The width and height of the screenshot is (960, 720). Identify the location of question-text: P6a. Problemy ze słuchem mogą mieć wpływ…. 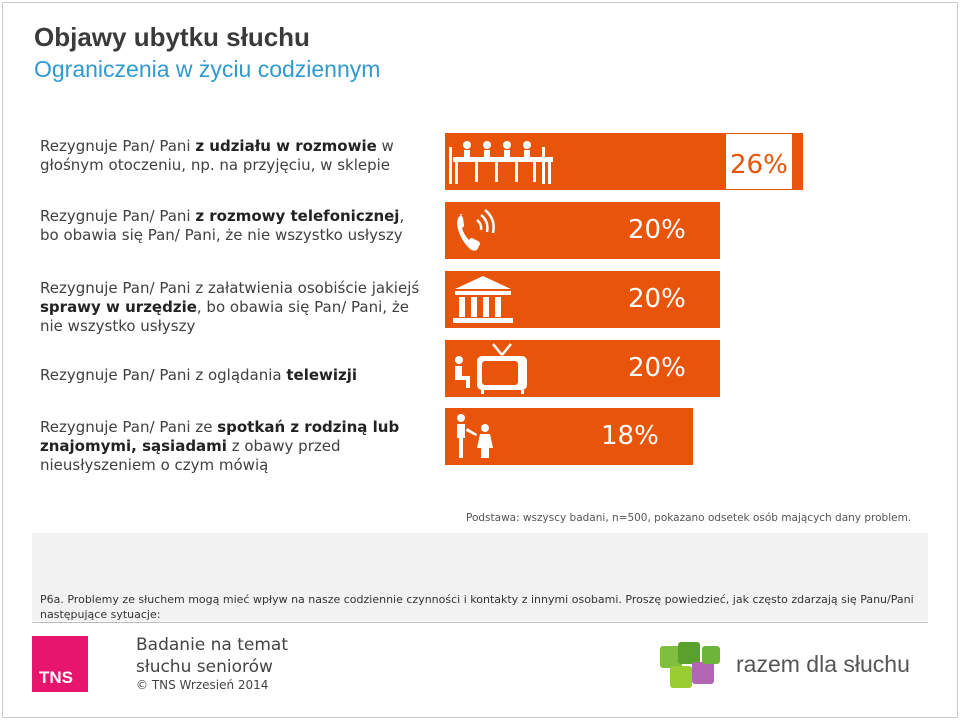
(477, 607).